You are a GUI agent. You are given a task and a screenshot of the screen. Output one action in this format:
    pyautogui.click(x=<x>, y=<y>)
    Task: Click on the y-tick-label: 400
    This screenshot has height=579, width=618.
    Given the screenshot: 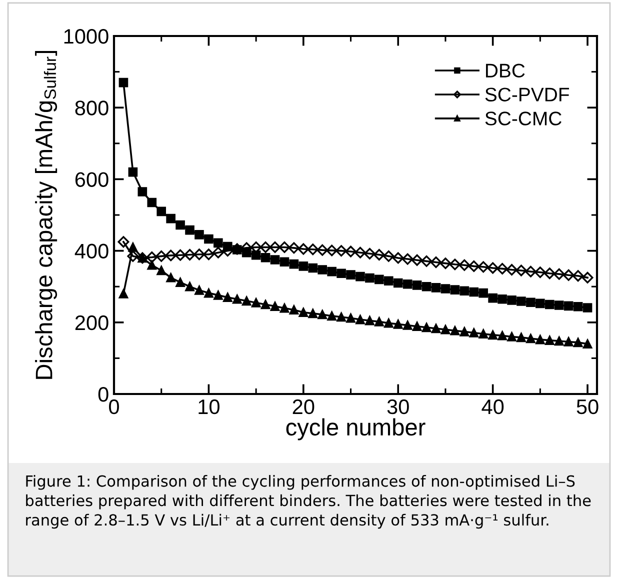 What is the action you would take?
    pyautogui.click(x=91, y=251)
    